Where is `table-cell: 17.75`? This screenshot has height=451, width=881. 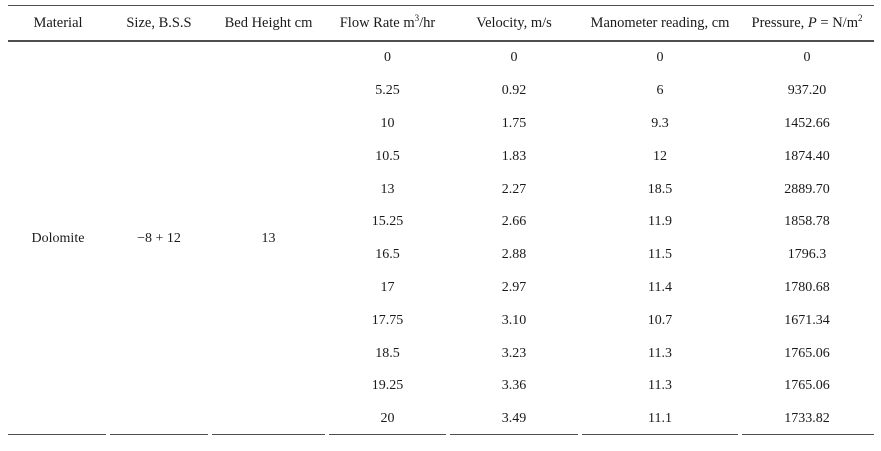 table-cell: 17.75 is located at coordinates (387, 320).